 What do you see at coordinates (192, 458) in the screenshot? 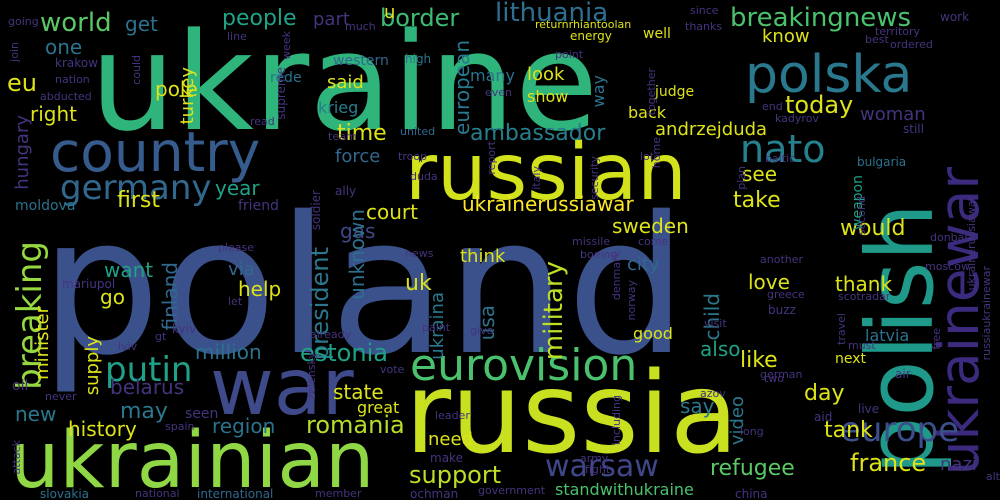
I see `word-ukrainian: ukrainian` at bounding box center [192, 458].